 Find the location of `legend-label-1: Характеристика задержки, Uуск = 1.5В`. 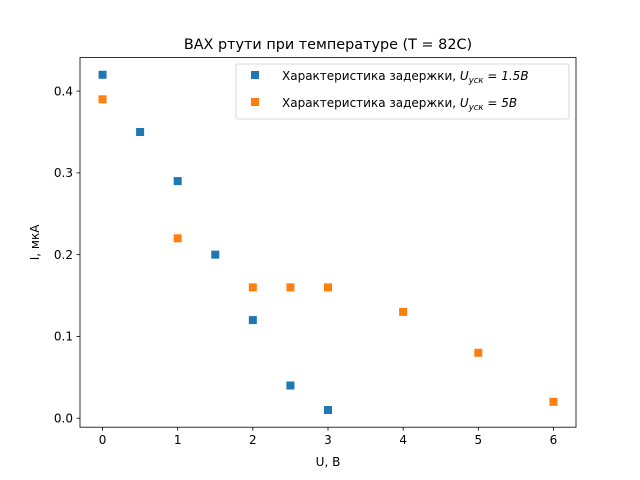

legend-label-1: Характеристика задержки, Uуск = 1.5В is located at coordinates (405, 77).